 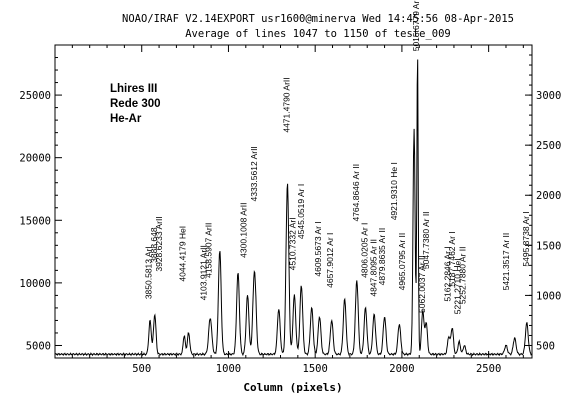 What do you see at coordinates (356, 193) in the screenshot?
I see `line-label: 4764.8646 Ar II` at bounding box center [356, 193].